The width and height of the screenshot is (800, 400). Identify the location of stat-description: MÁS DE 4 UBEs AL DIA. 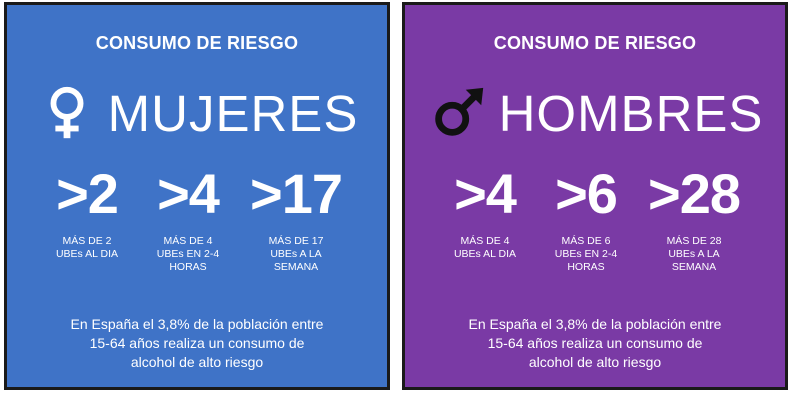
(485, 247).